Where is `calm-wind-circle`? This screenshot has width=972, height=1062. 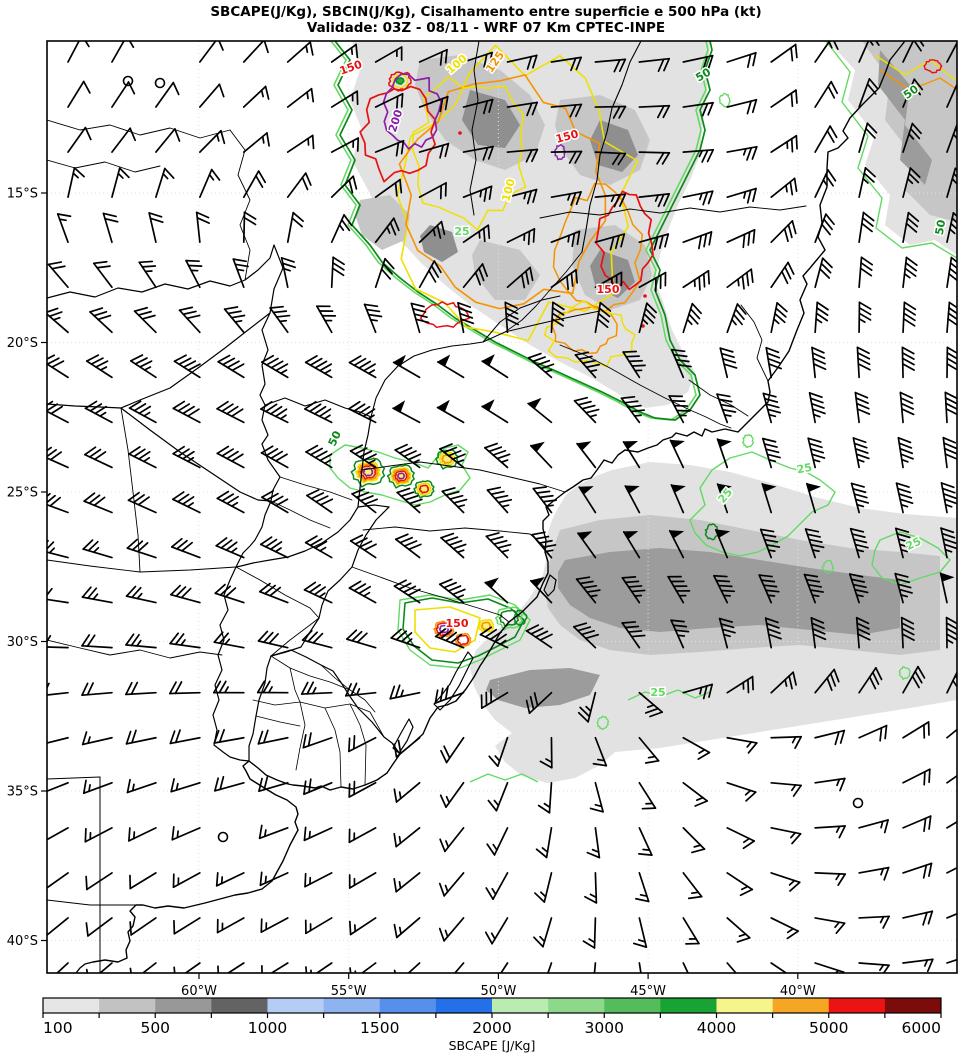 calm-wind-circle is located at coordinates (160, 83).